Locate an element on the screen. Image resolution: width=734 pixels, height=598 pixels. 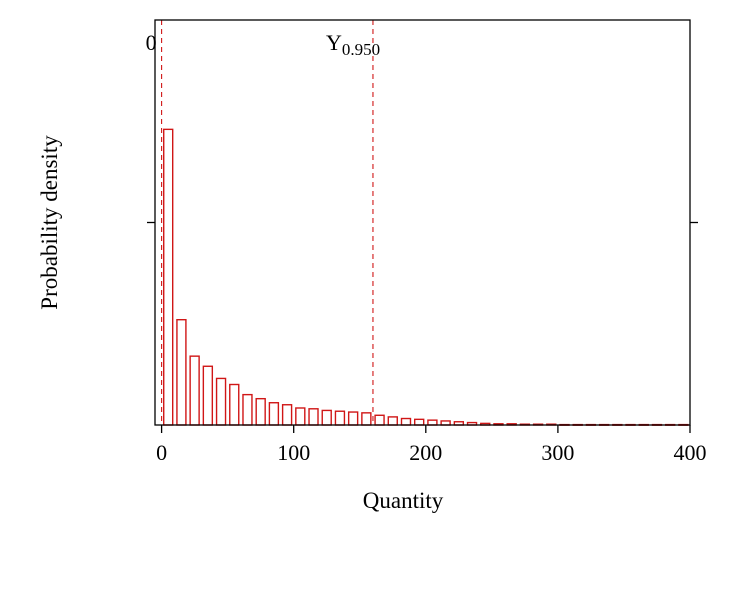
y-axis-label: Probability density is located at coordinates (49, 222).